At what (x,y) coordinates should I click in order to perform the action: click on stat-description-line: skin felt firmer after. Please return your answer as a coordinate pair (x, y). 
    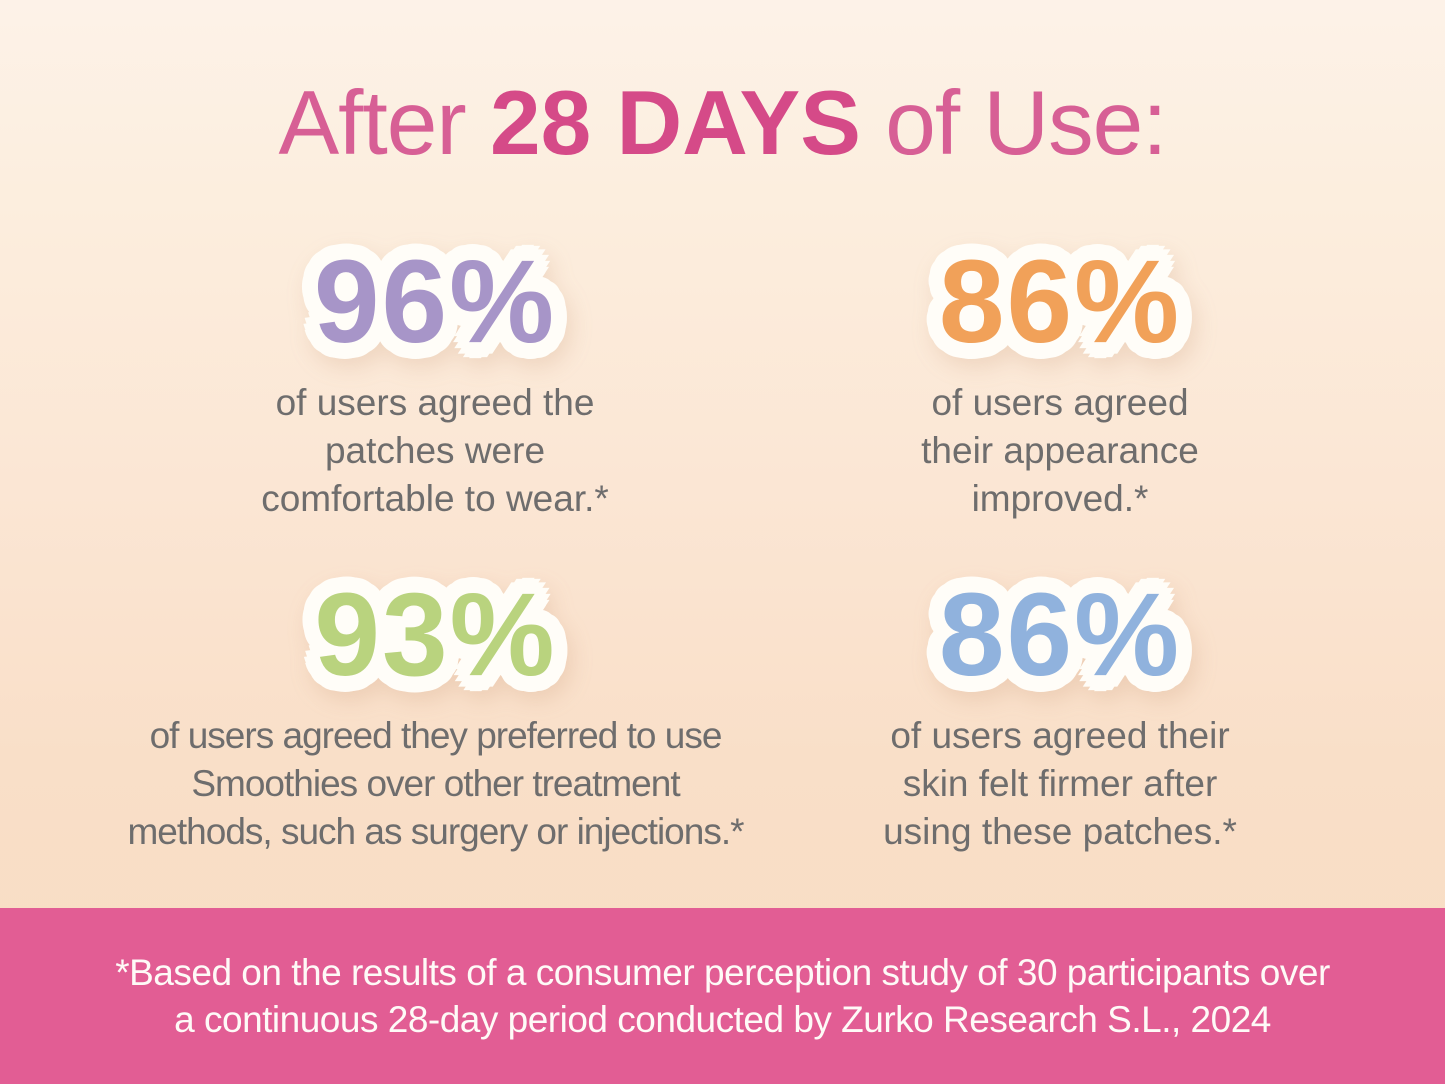
    Looking at the image, I should click on (1060, 783).